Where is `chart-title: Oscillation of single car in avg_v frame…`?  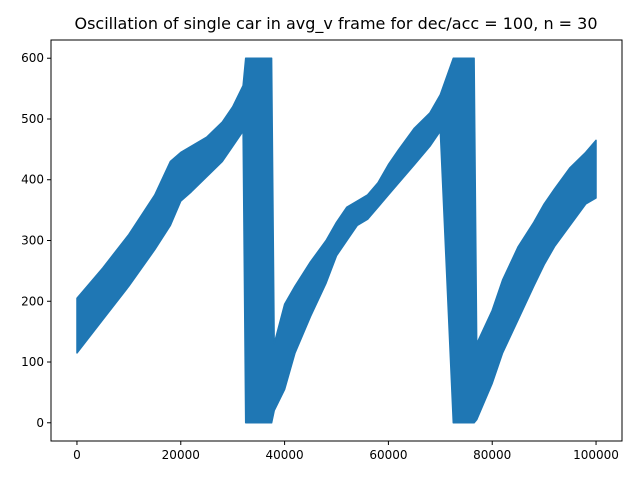 chart-title: Oscillation of single car in avg_v frame… is located at coordinates (335, 24).